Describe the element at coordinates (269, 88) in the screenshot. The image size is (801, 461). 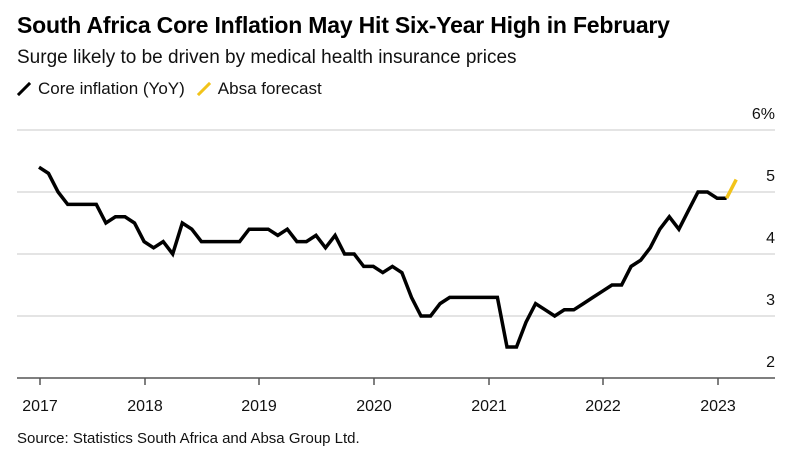
I see `legend-label-absa-forecast: Absa forecast` at that location.